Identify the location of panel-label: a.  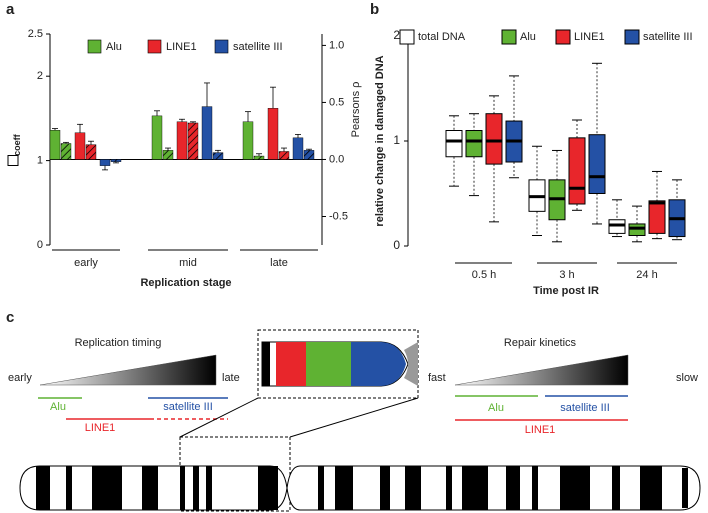
(10, 9).